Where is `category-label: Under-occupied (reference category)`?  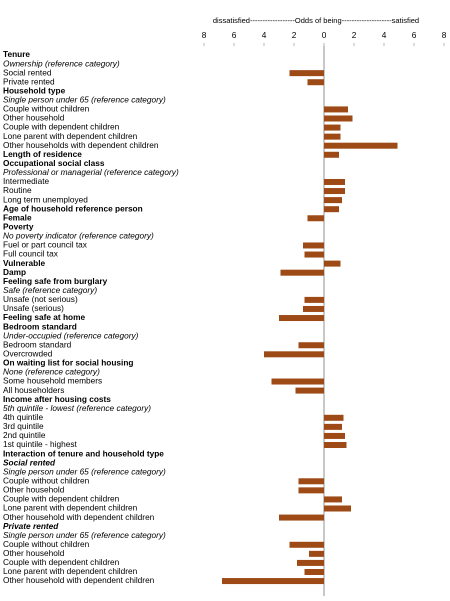
category-label: Under-occupied (reference category) is located at coordinates (71, 335).